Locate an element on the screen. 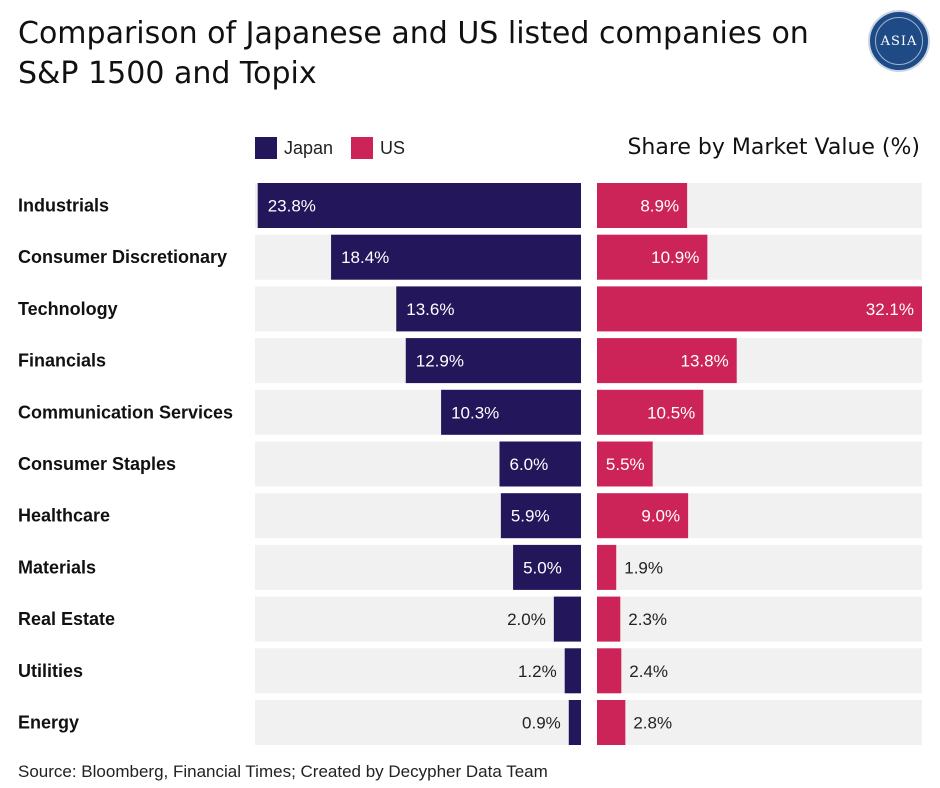 The height and width of the screenshot is (788, 940). legend-swatch-us is located at coordinates (362, 148).